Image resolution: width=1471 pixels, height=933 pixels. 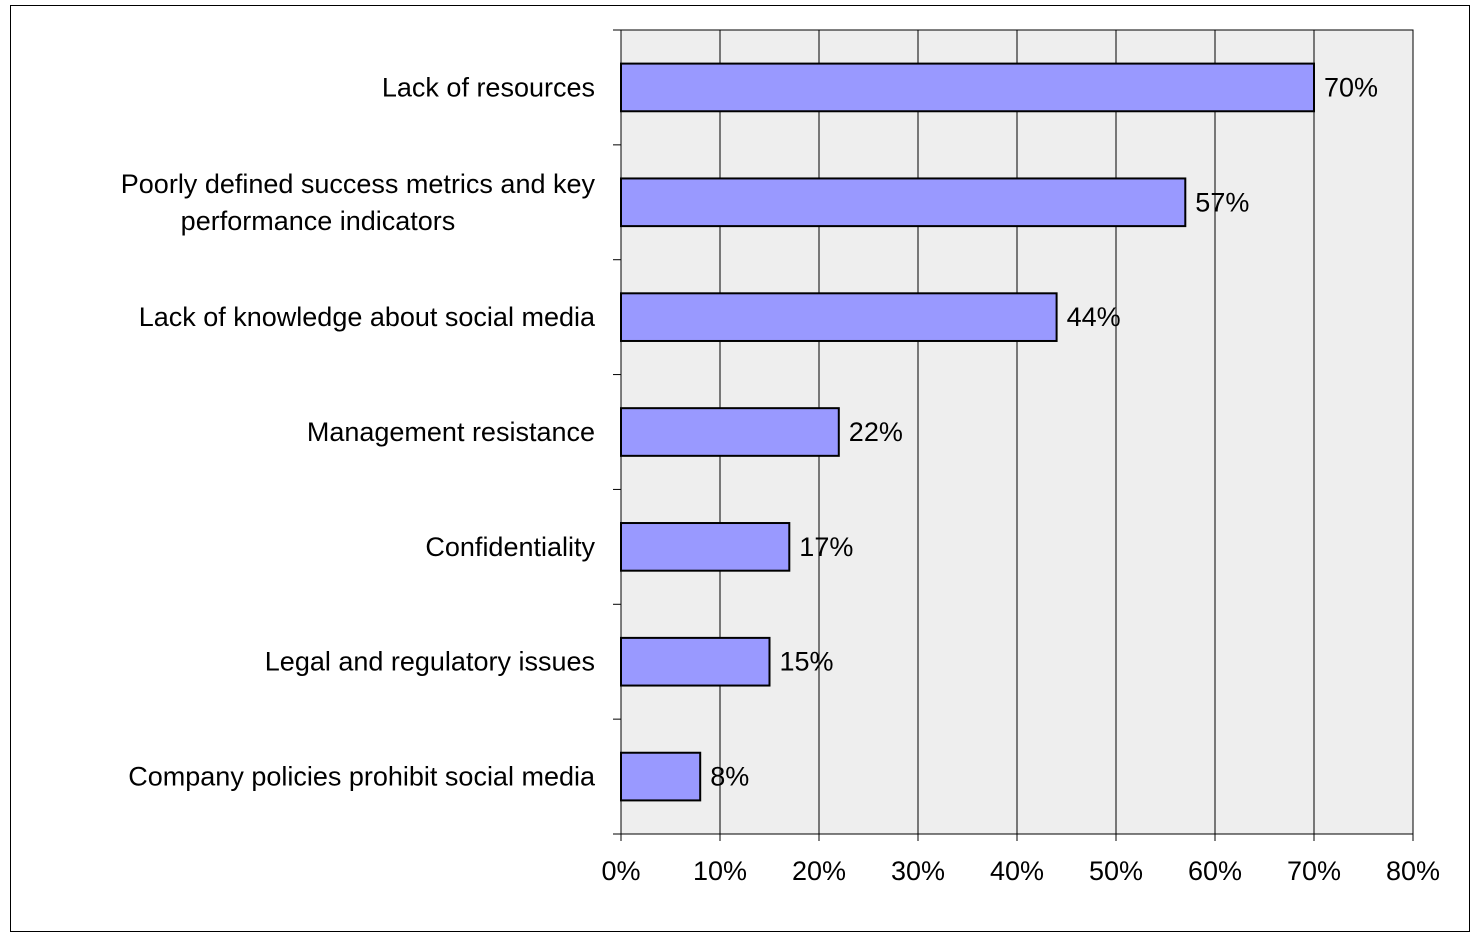 I want to click on x-tick-label: 70%, so click(x=1314, y=871).